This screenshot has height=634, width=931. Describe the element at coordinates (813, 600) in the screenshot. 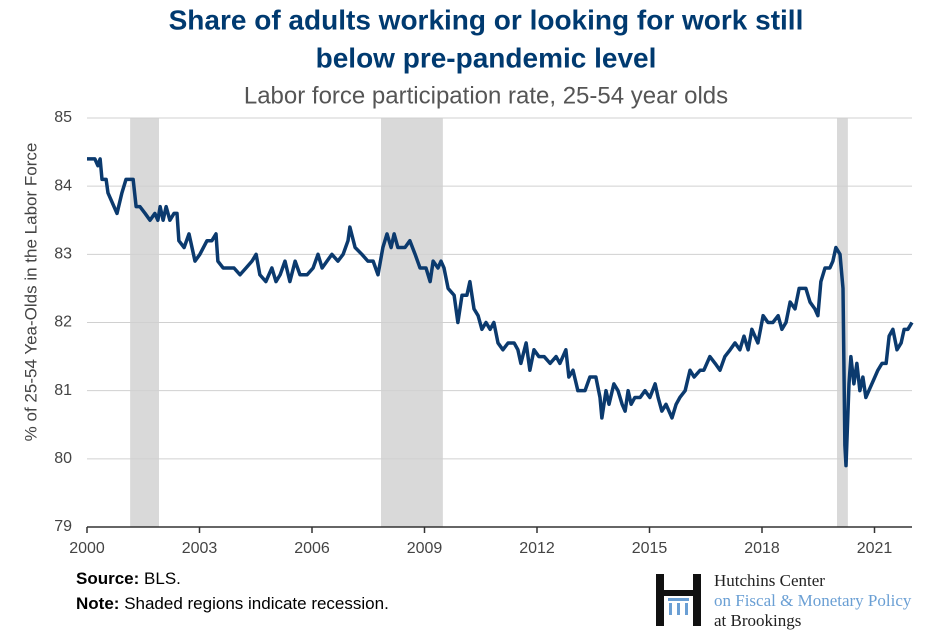

I see `logo-text: on Fiscal & Monetary Policy` at that location.